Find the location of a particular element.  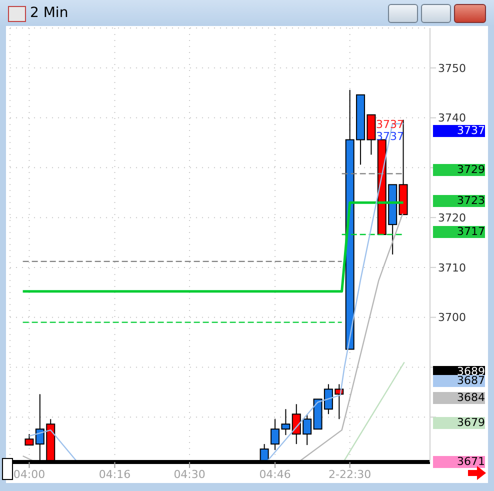

text: 3684 is located at coordinates (459, 397).